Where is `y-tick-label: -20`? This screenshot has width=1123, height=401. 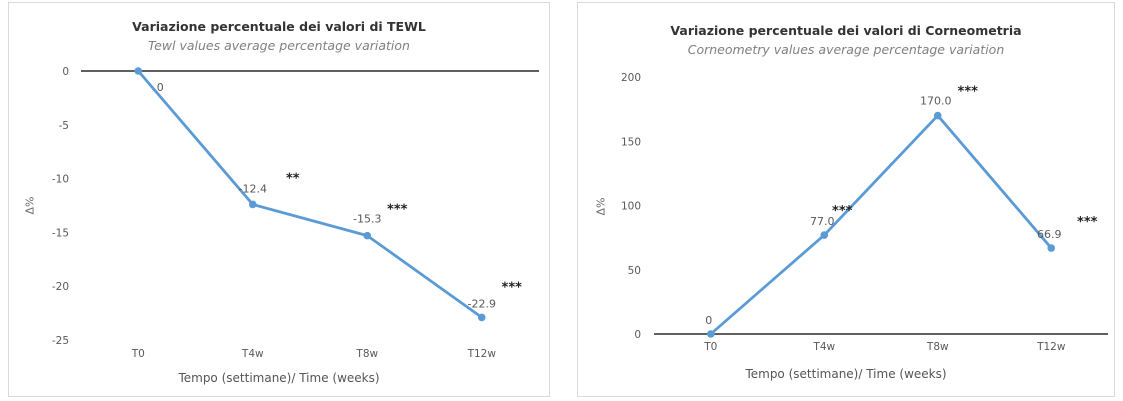 y-tick-label: -20 is located at coordinates (60, 287).